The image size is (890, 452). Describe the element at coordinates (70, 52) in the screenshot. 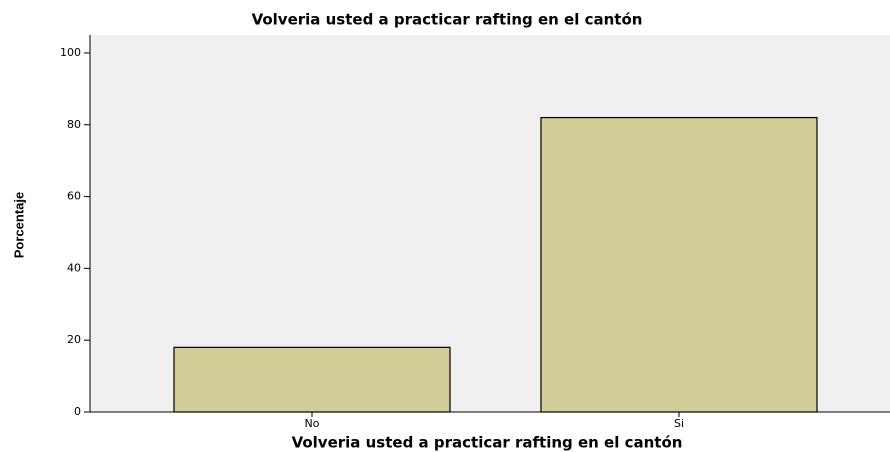

I see `y-tick-label: 100` at that location.